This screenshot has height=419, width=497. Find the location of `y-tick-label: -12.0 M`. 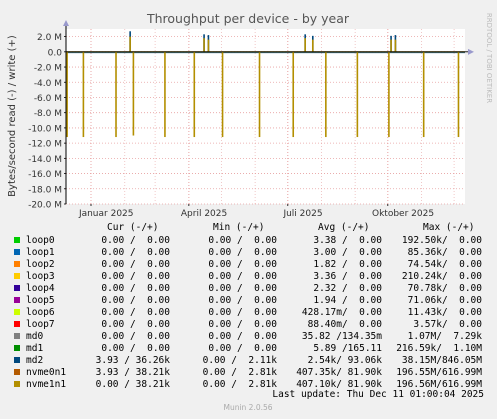

y-tick-label: -12.0 M is located at coordinates (45, 145).